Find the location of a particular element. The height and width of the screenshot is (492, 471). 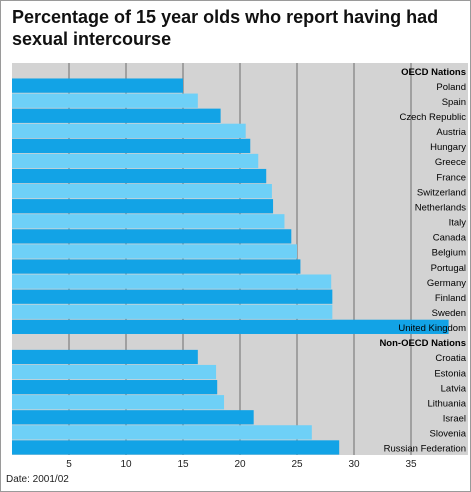

group-header: OECD Nations is located at coordinates (433, 72).